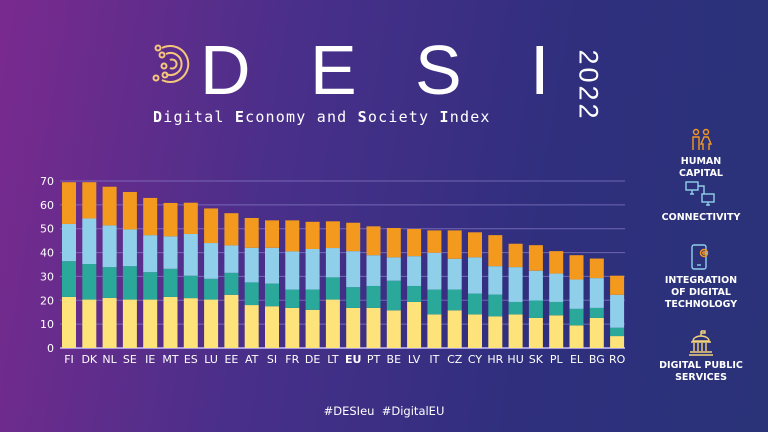  What do you see at coordinates (374, 359) in the screenshot?
I see `x-tick-label: PT` at bounding box center [374, 359].